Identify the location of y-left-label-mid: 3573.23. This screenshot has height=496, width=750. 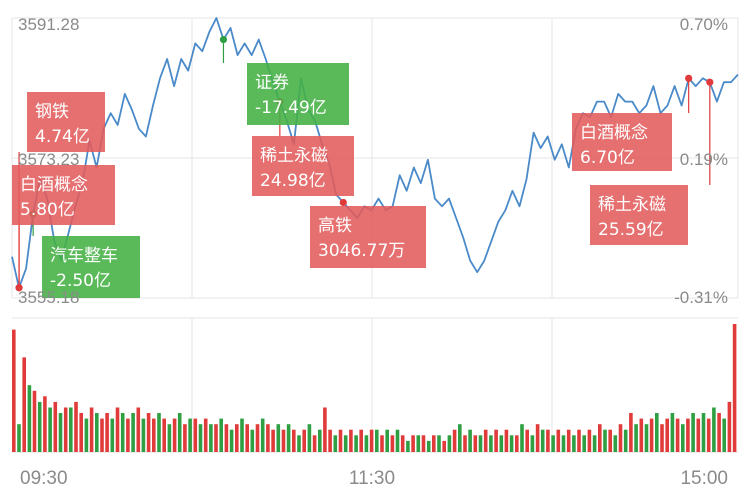
(48, 159).